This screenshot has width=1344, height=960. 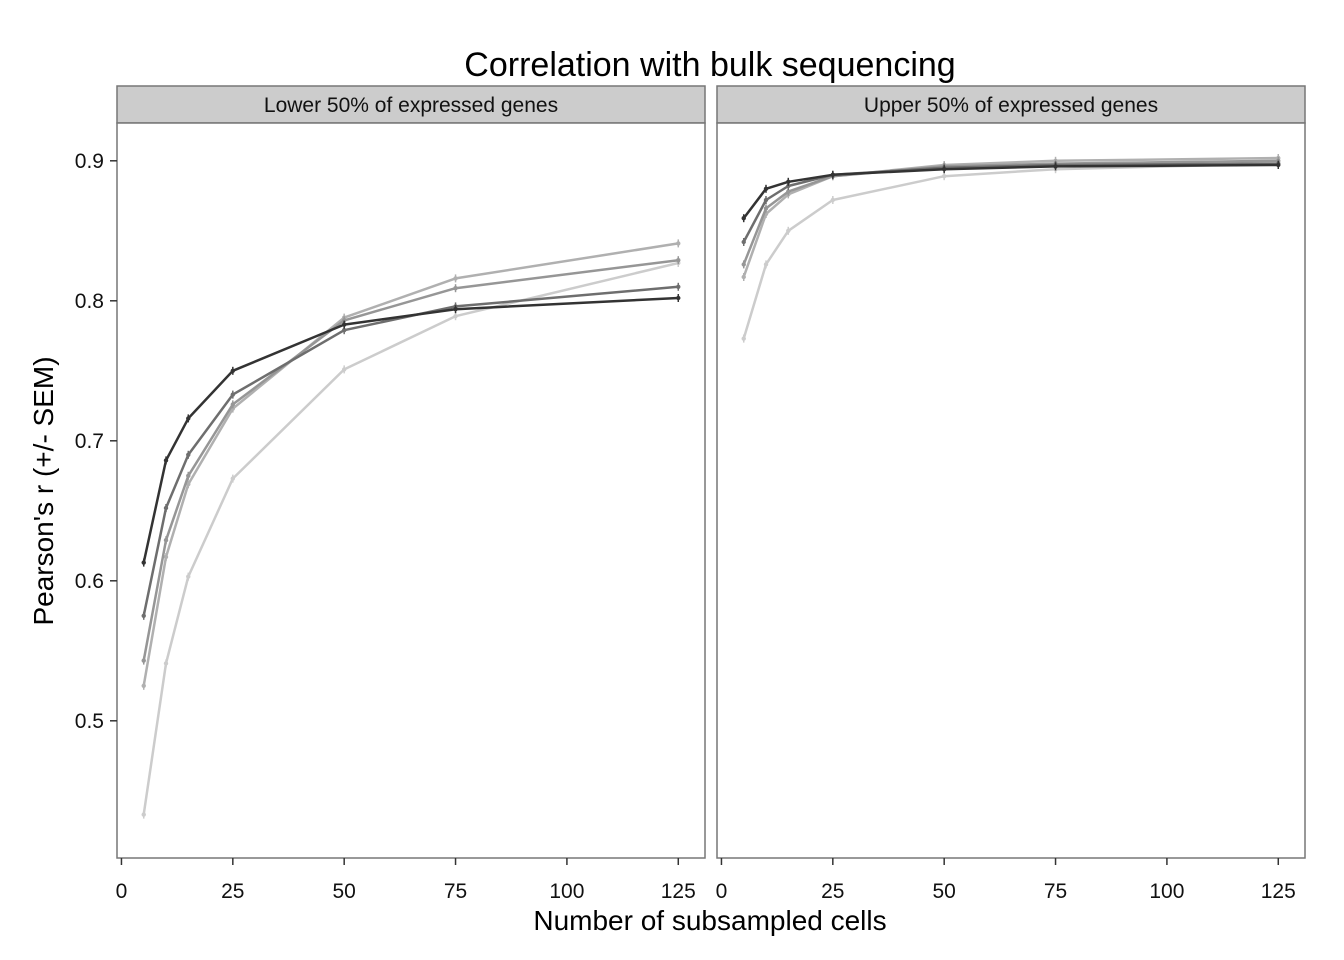 I want to click on facet-strip-label: Upper 50% of expressed genes, so click(x=1011, y=105).